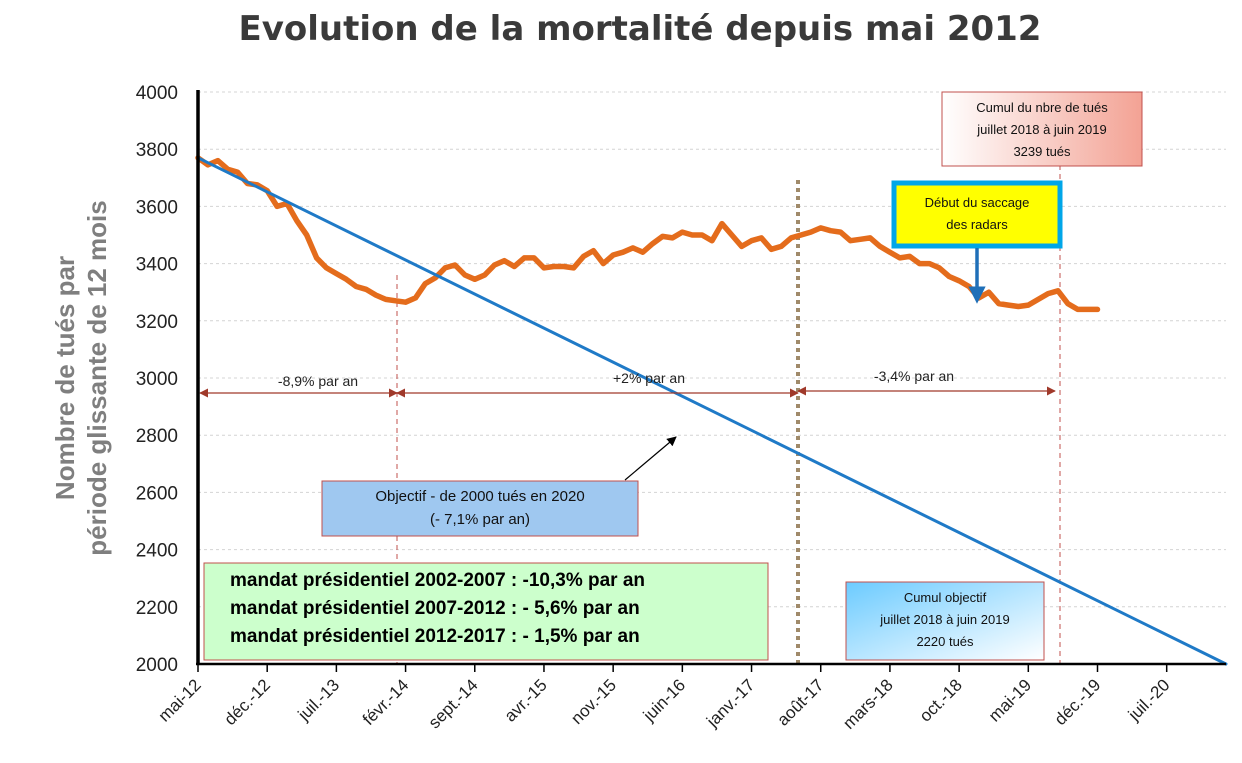 Image resolution: width=1242 pixels, height=763 pixels. What do you see at coordinates (649, 378) in the screenshot?
I see `period2-label: +2% par an` at bounding box center [649, 378].